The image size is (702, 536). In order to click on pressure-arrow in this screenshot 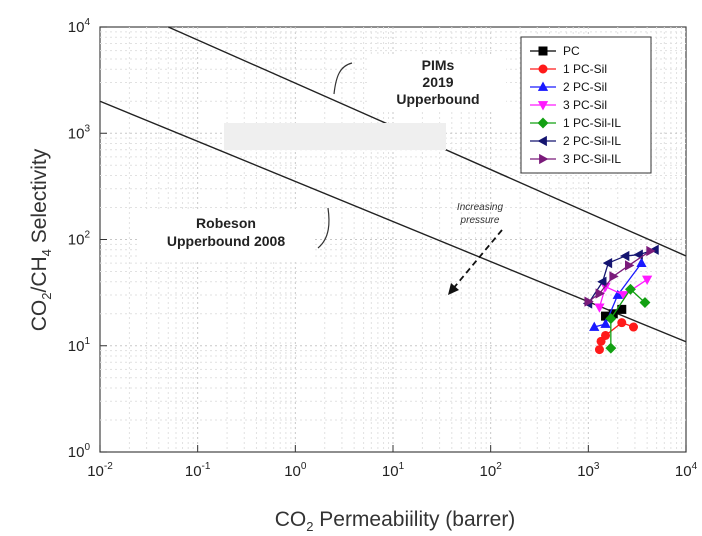, I will do `click(477, 260)`.